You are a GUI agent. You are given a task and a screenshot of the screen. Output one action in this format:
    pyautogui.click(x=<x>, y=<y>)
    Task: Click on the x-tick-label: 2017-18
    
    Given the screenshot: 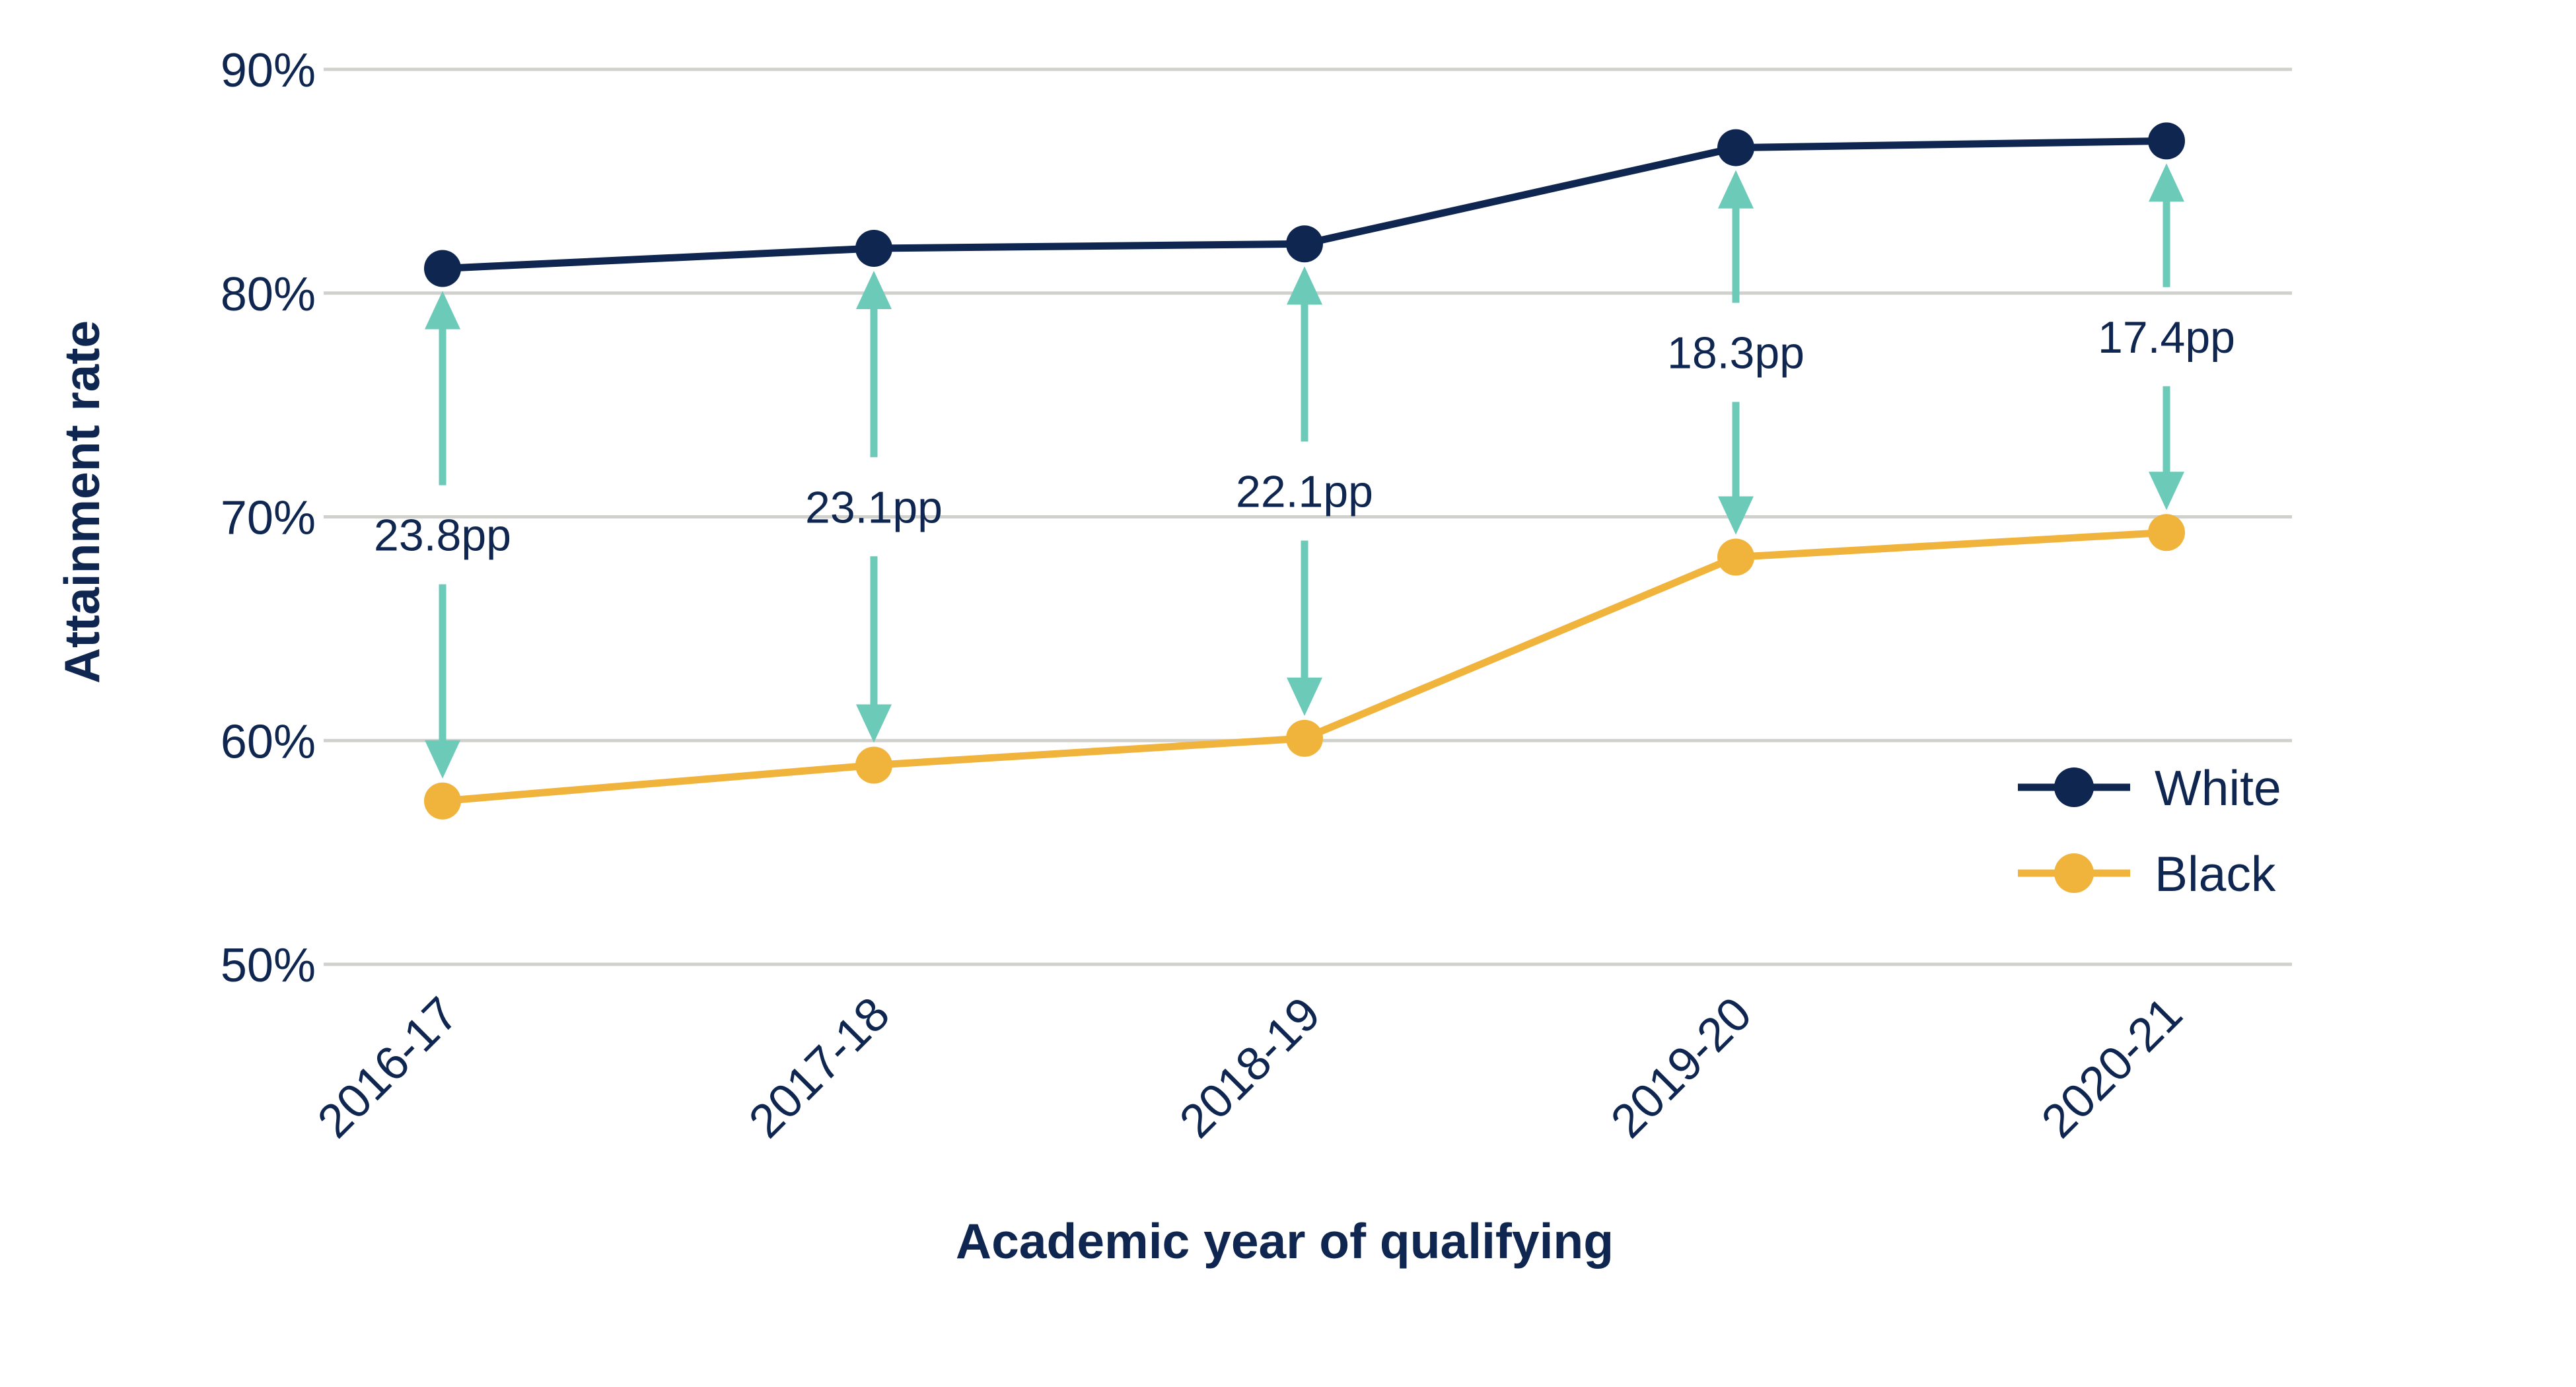 What is the action you would take?
    pyautogui.click(x=820, y=1067)
    